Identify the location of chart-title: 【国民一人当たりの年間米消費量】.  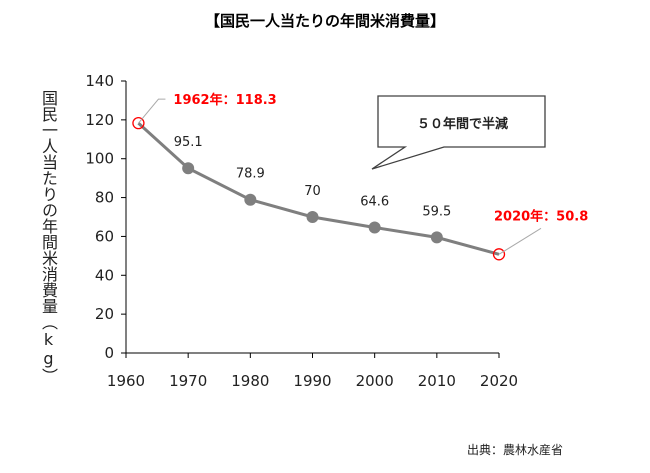
(324, 21).